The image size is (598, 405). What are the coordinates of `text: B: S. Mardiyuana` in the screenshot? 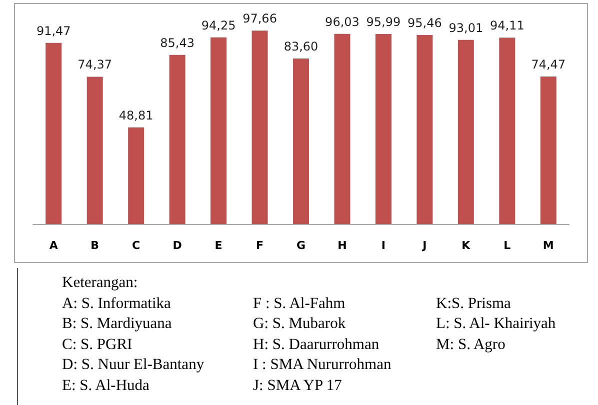 It's located at (117, 324).